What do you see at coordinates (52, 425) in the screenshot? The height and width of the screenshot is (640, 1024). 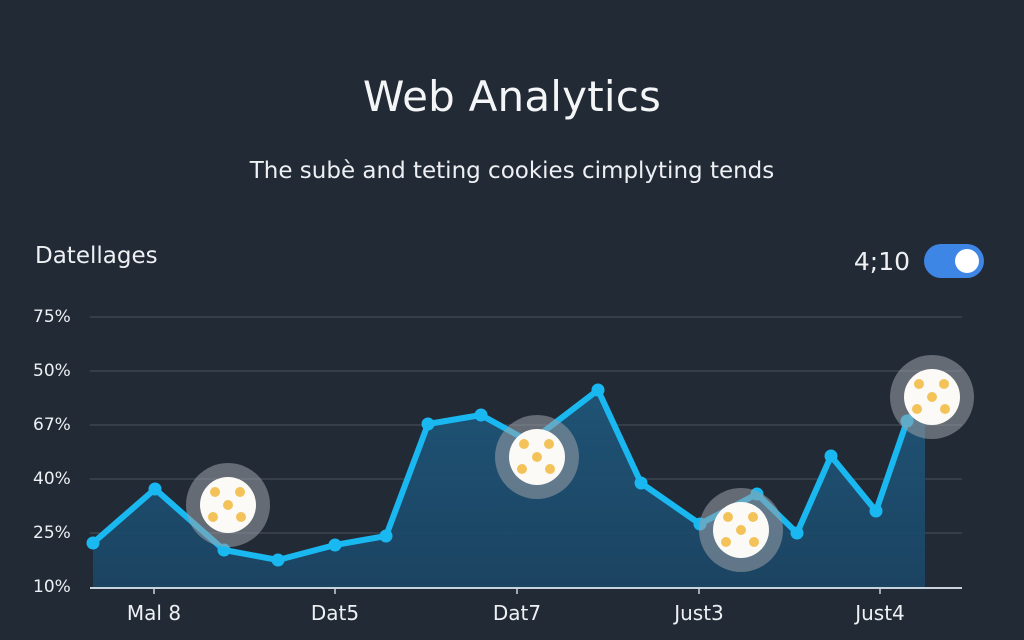 I see `y-tick-label: 67%` at bounding box center [52, 425].